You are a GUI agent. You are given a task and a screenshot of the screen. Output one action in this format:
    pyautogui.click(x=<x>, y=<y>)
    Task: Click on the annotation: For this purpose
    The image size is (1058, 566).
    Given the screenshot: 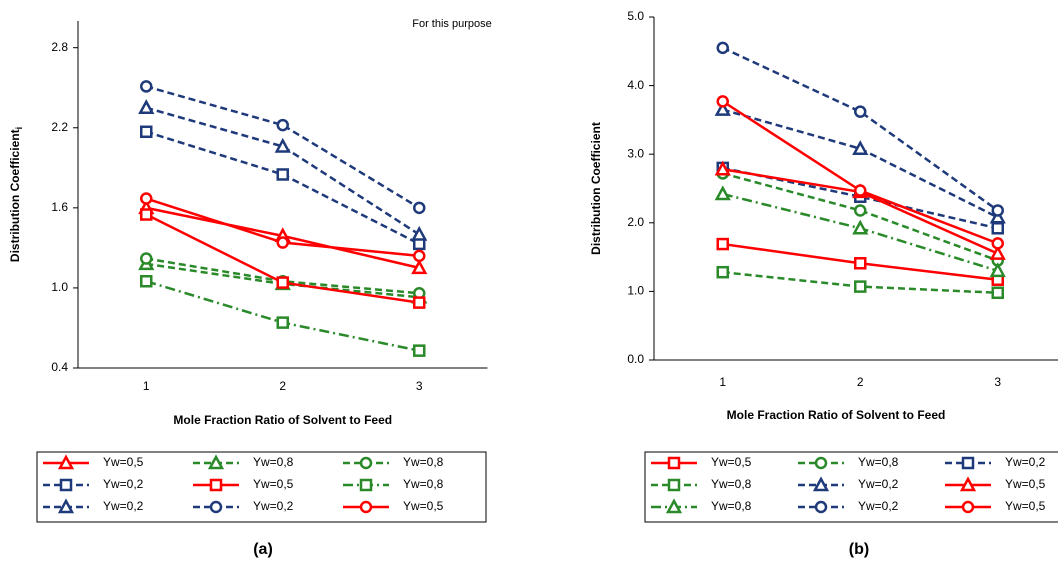 What is the action you would take?
    pyautogui.click(x=451, y=24)
    